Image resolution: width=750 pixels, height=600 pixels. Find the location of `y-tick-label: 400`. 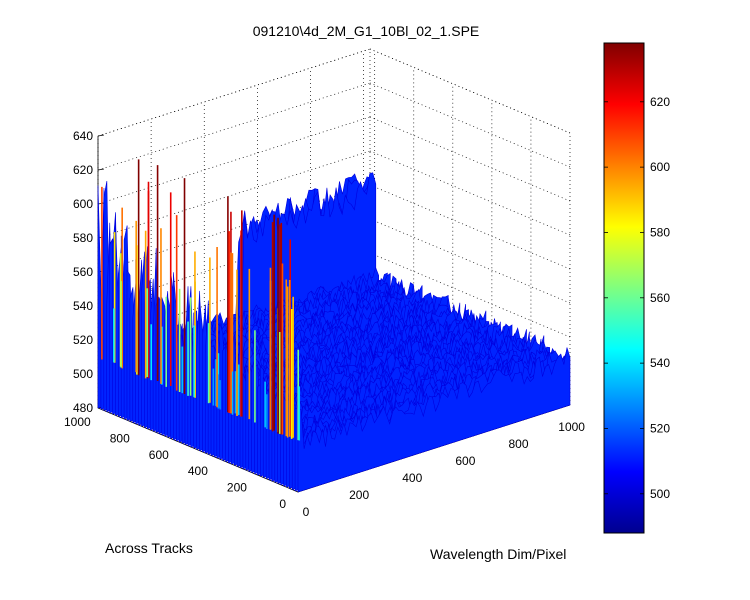

y-tick-label: 400 is located at coordinates (198, 471).